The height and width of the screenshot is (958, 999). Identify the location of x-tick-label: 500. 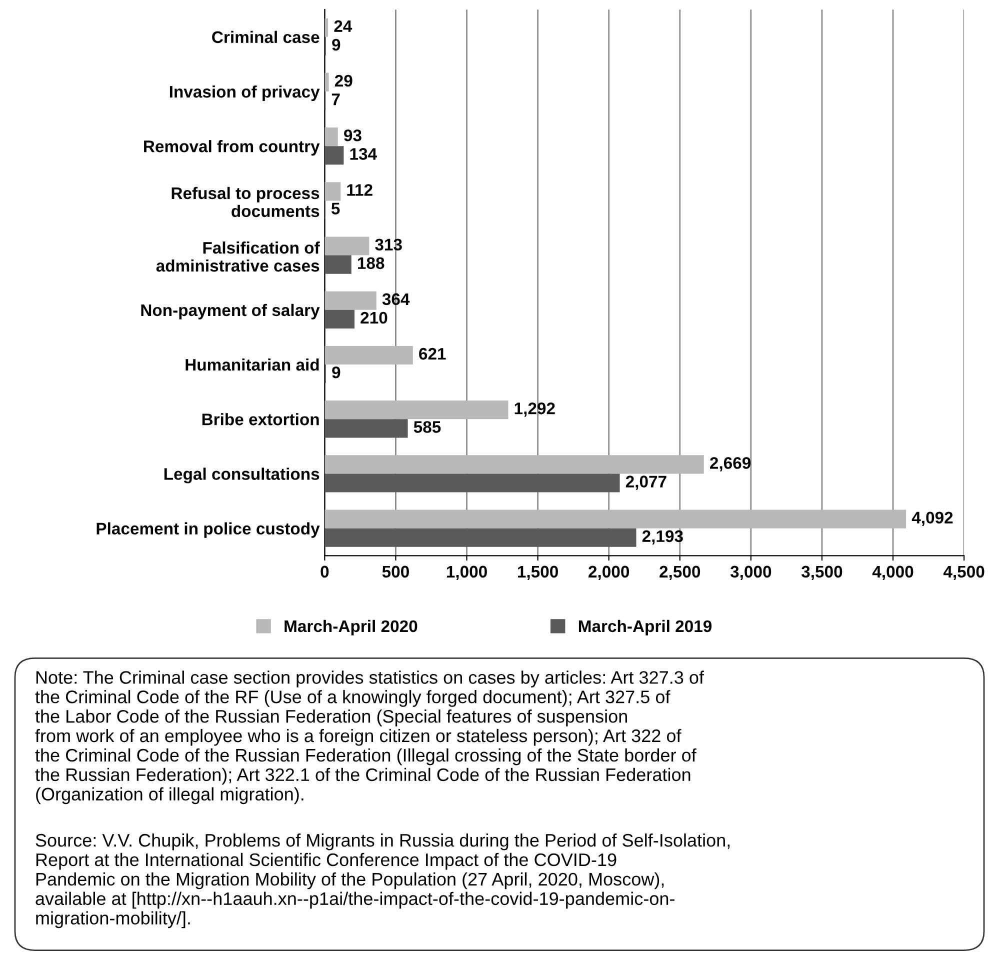
(395, 572).